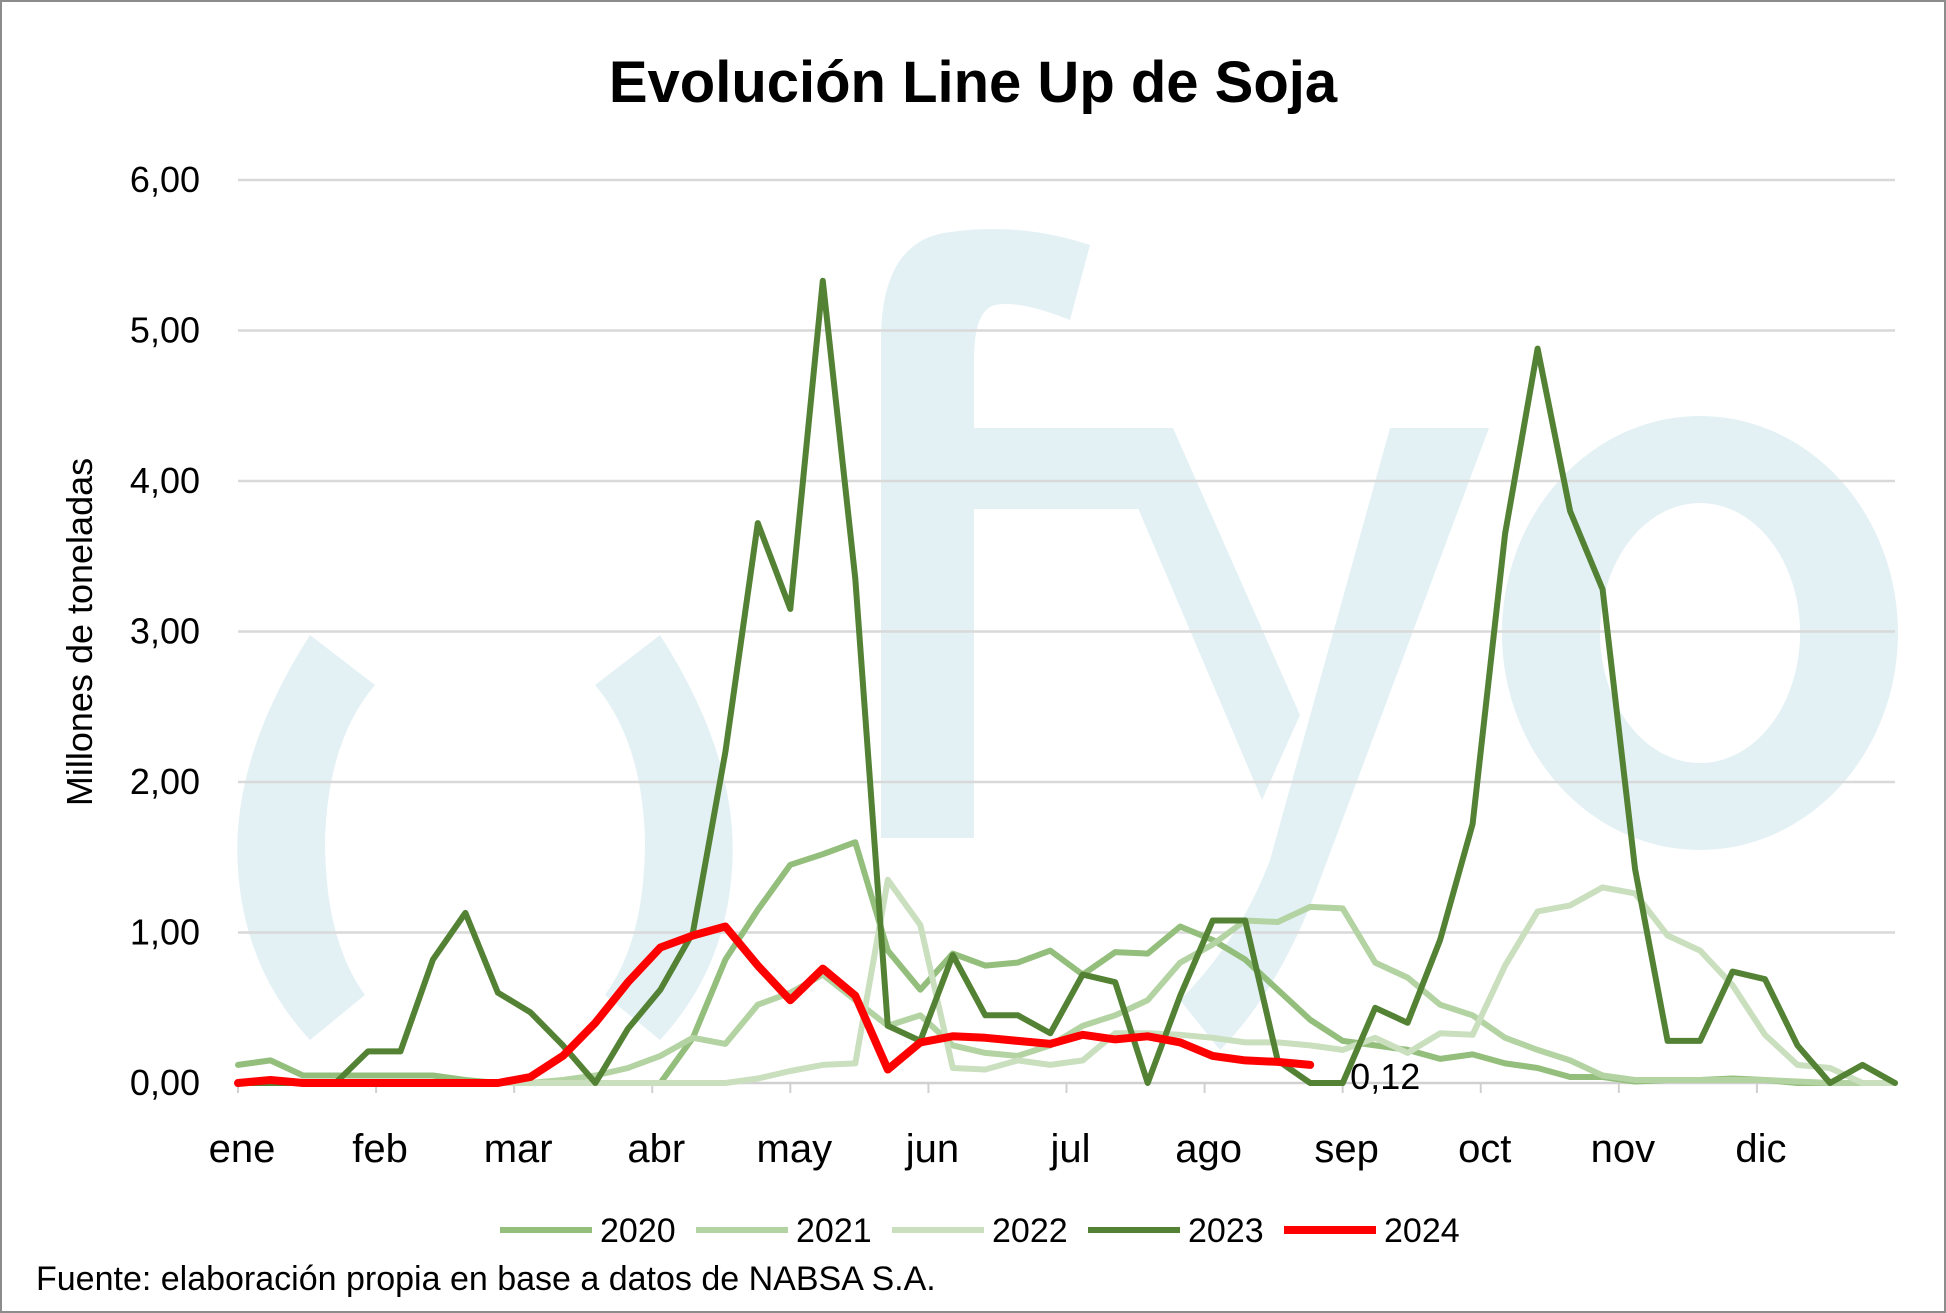 The height and width of the screenshot is (1313, 1946). I want to click on y-tick-label: 6,00, so click(165, 179).